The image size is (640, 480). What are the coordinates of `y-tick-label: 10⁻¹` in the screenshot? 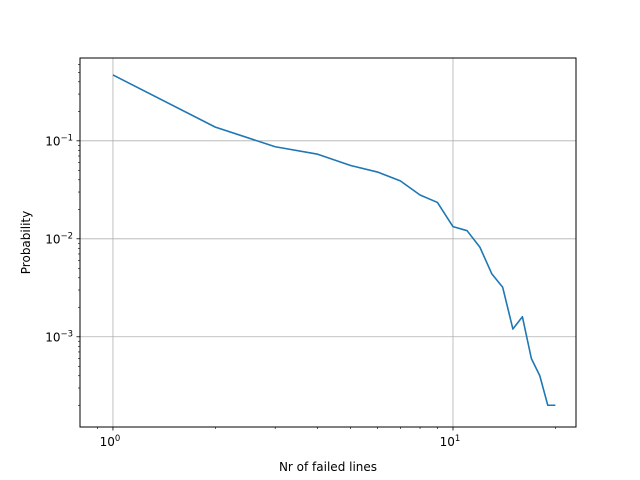 It's located at (59, 140).